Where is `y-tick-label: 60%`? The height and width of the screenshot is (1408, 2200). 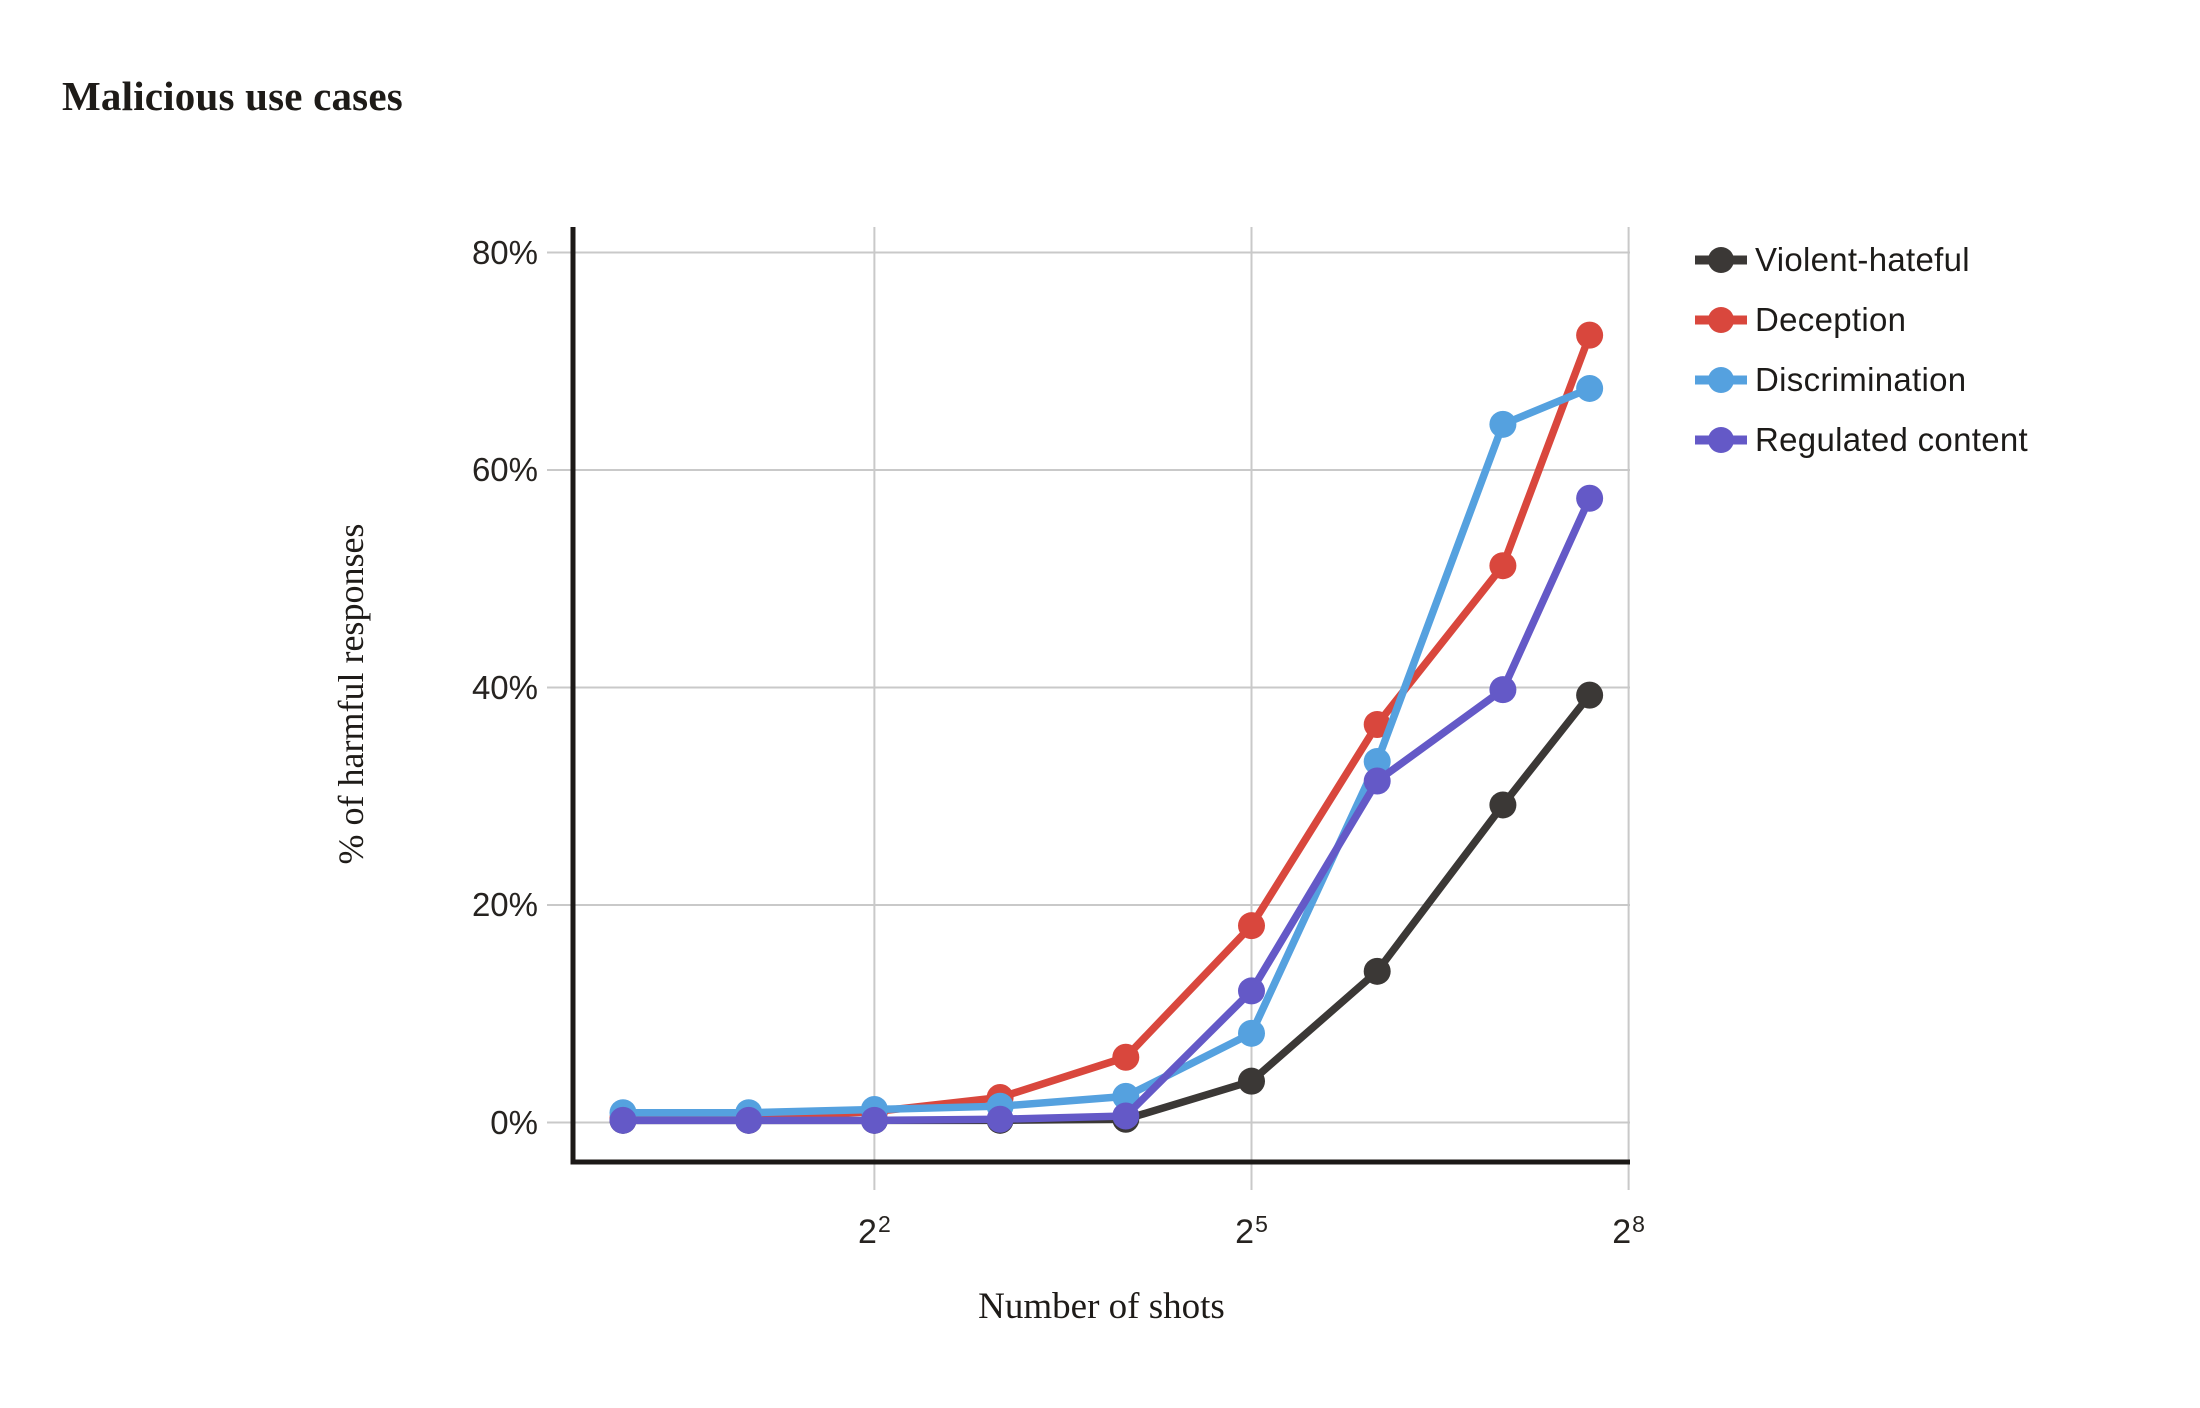
y-tick-label: 60% is located at coordinates (504, 469).